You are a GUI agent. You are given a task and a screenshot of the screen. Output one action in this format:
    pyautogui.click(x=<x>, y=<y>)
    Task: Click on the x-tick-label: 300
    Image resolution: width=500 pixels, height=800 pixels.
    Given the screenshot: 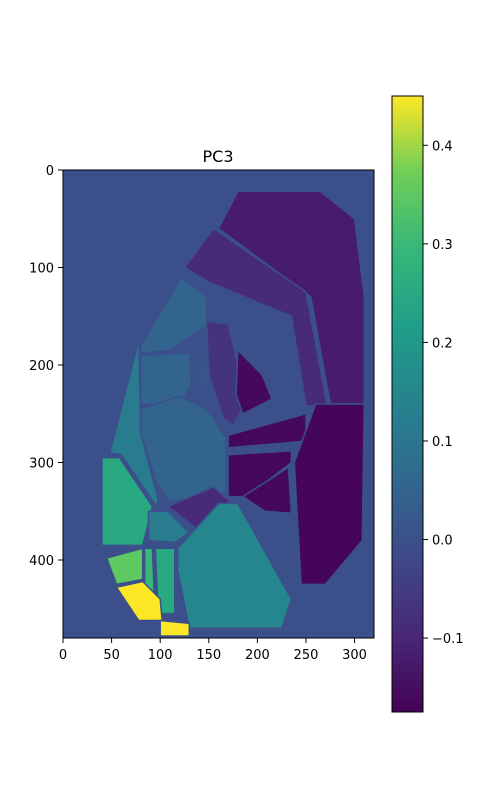 What is the action you would take?
    pyautogui.click(x=354, y=655)
    